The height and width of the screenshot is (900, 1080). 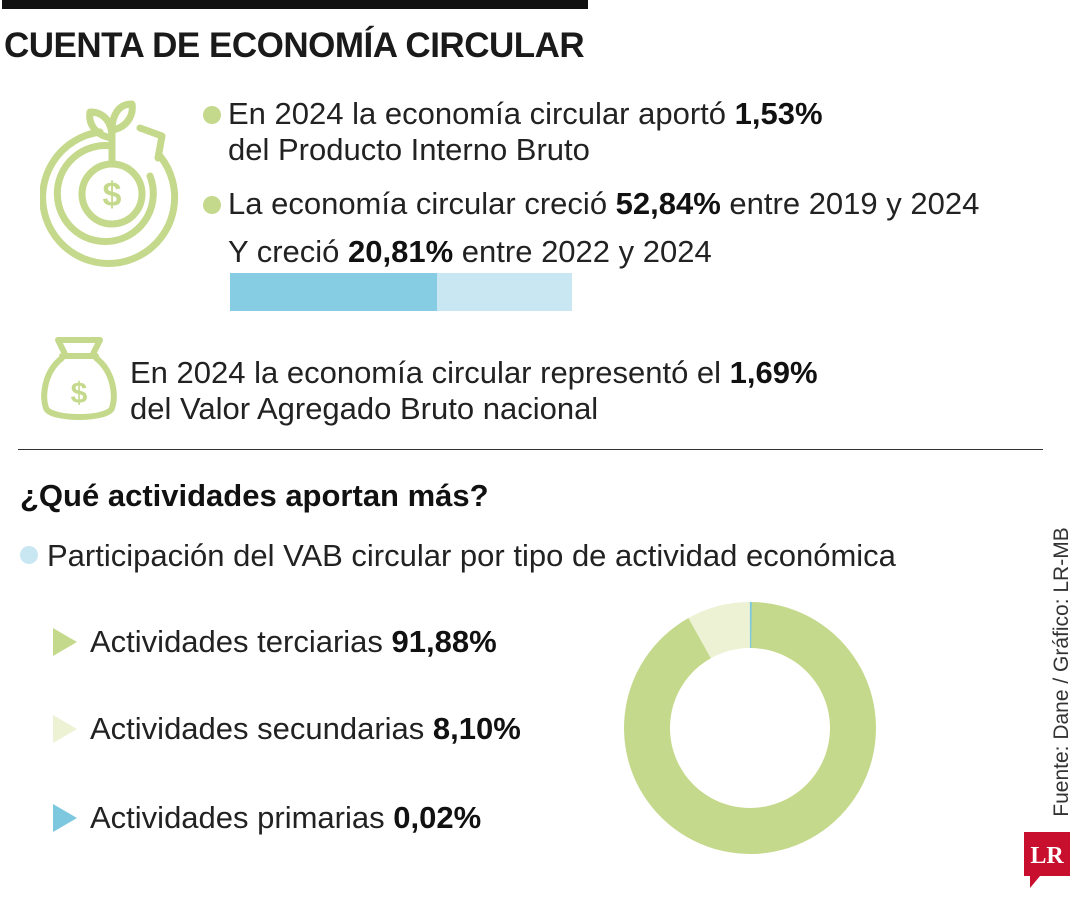 I want to click on donut-slice-primarias, so click(x=750, y=625).